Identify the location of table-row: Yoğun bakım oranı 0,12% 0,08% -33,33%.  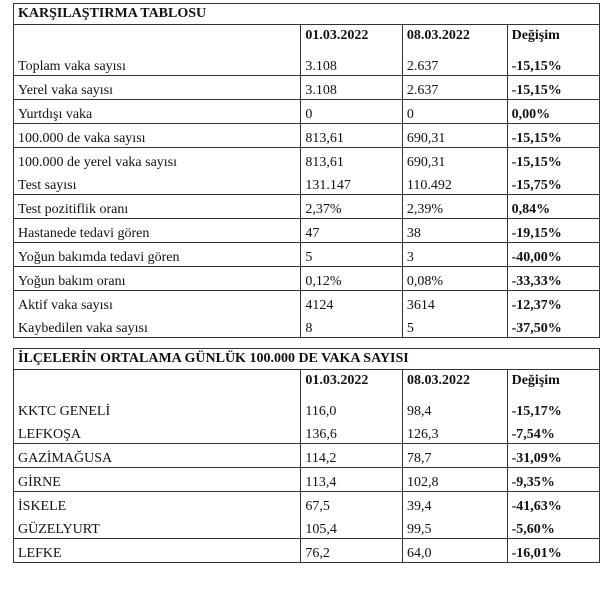
(306, 278).